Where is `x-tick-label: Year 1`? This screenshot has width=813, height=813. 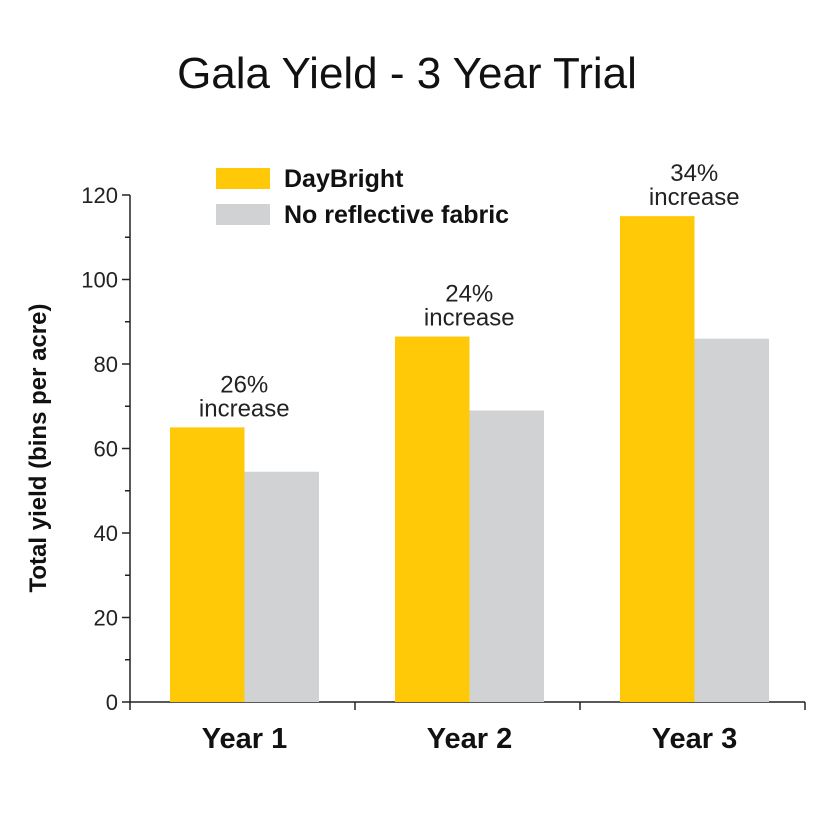
x-tick-label: Year 1 is located at coordinates (244, 739).